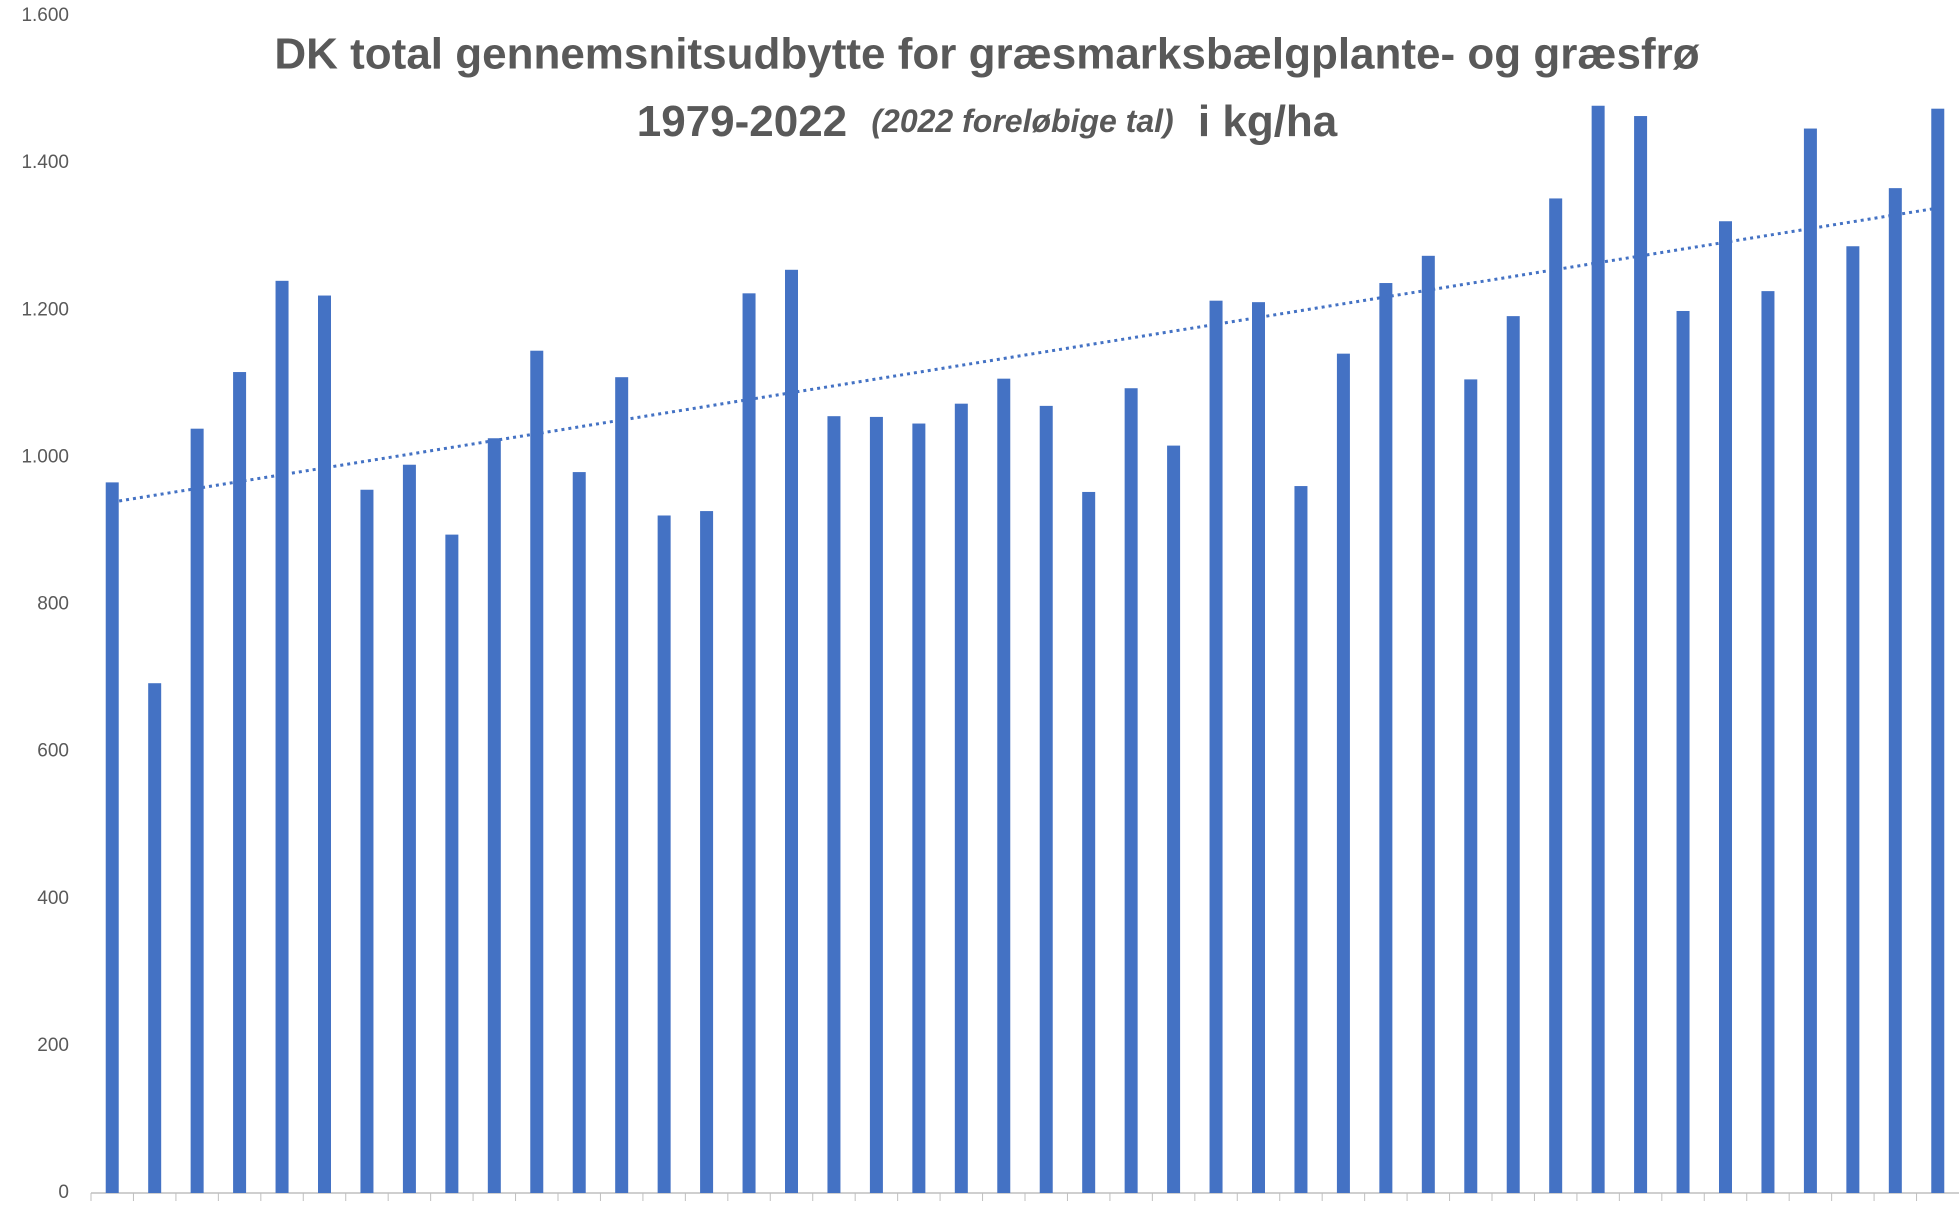  I want to click on title-note: (2022 foreløbige tal), so click(1022, 121).